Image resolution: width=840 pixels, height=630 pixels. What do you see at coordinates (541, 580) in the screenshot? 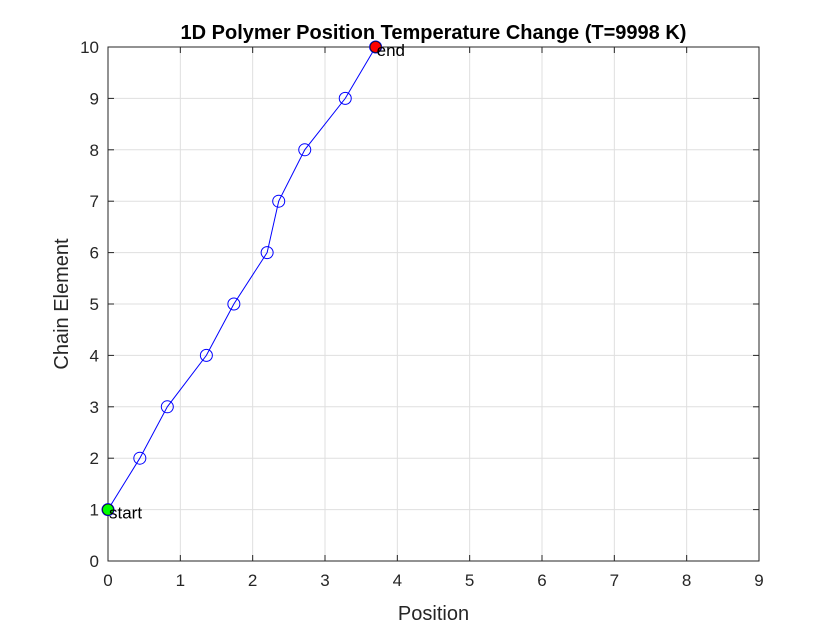
I see `x-tick-label: 6` at bounding box center [541, 580].